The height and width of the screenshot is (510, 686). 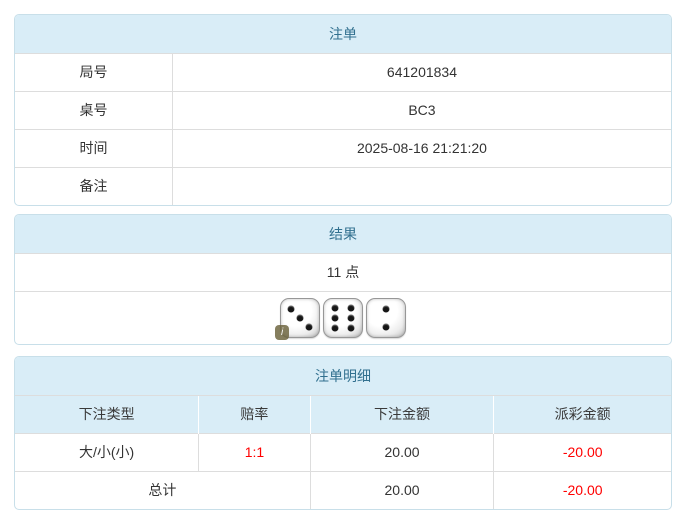 I want to click on result-title: 结果, so click(x=343, y=234).